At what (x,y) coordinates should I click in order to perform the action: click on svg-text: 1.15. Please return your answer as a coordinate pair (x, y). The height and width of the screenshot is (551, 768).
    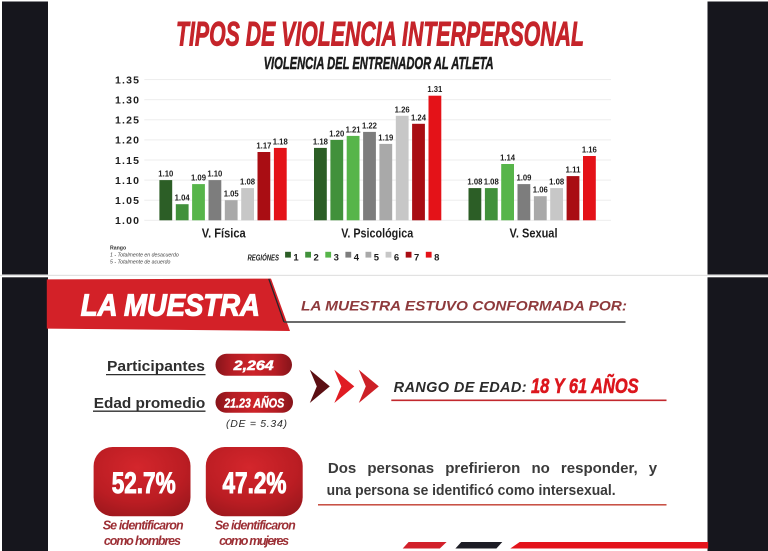
    Looking at the image, I should click on (127, 161).